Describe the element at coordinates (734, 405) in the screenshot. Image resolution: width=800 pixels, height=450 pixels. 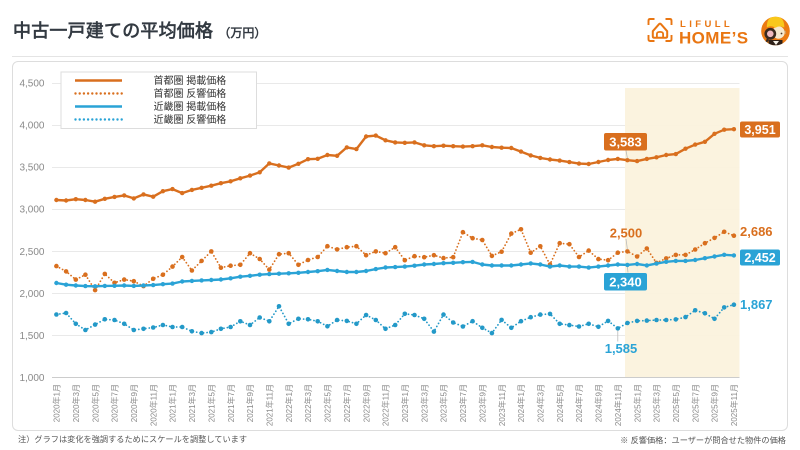
I see `svg-text: 2025年11月` at that location.